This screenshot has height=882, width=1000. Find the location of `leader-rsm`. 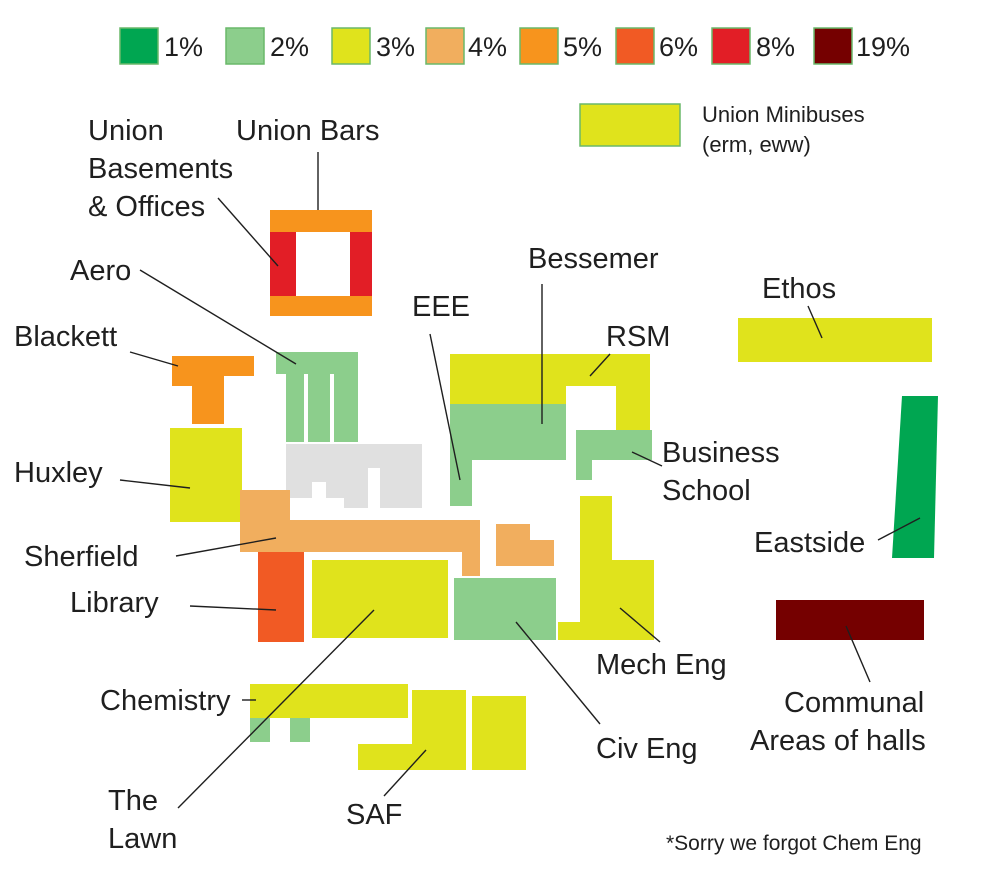

leader-rsm is located at coordinates (600, 365).